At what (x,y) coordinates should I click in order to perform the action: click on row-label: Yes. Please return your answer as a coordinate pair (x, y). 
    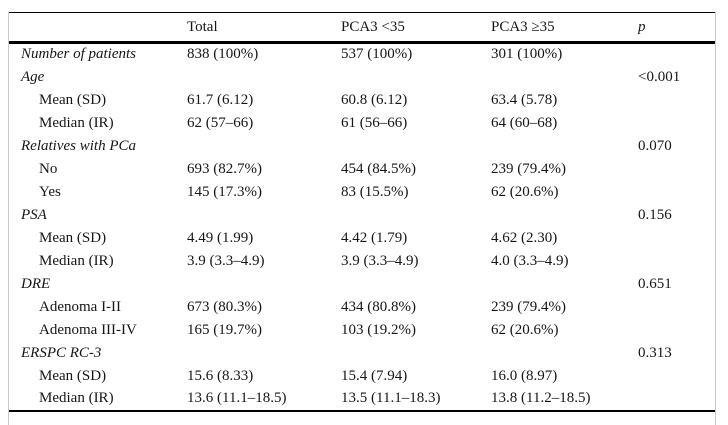
    Looking at the image, I should click on (50, 191).